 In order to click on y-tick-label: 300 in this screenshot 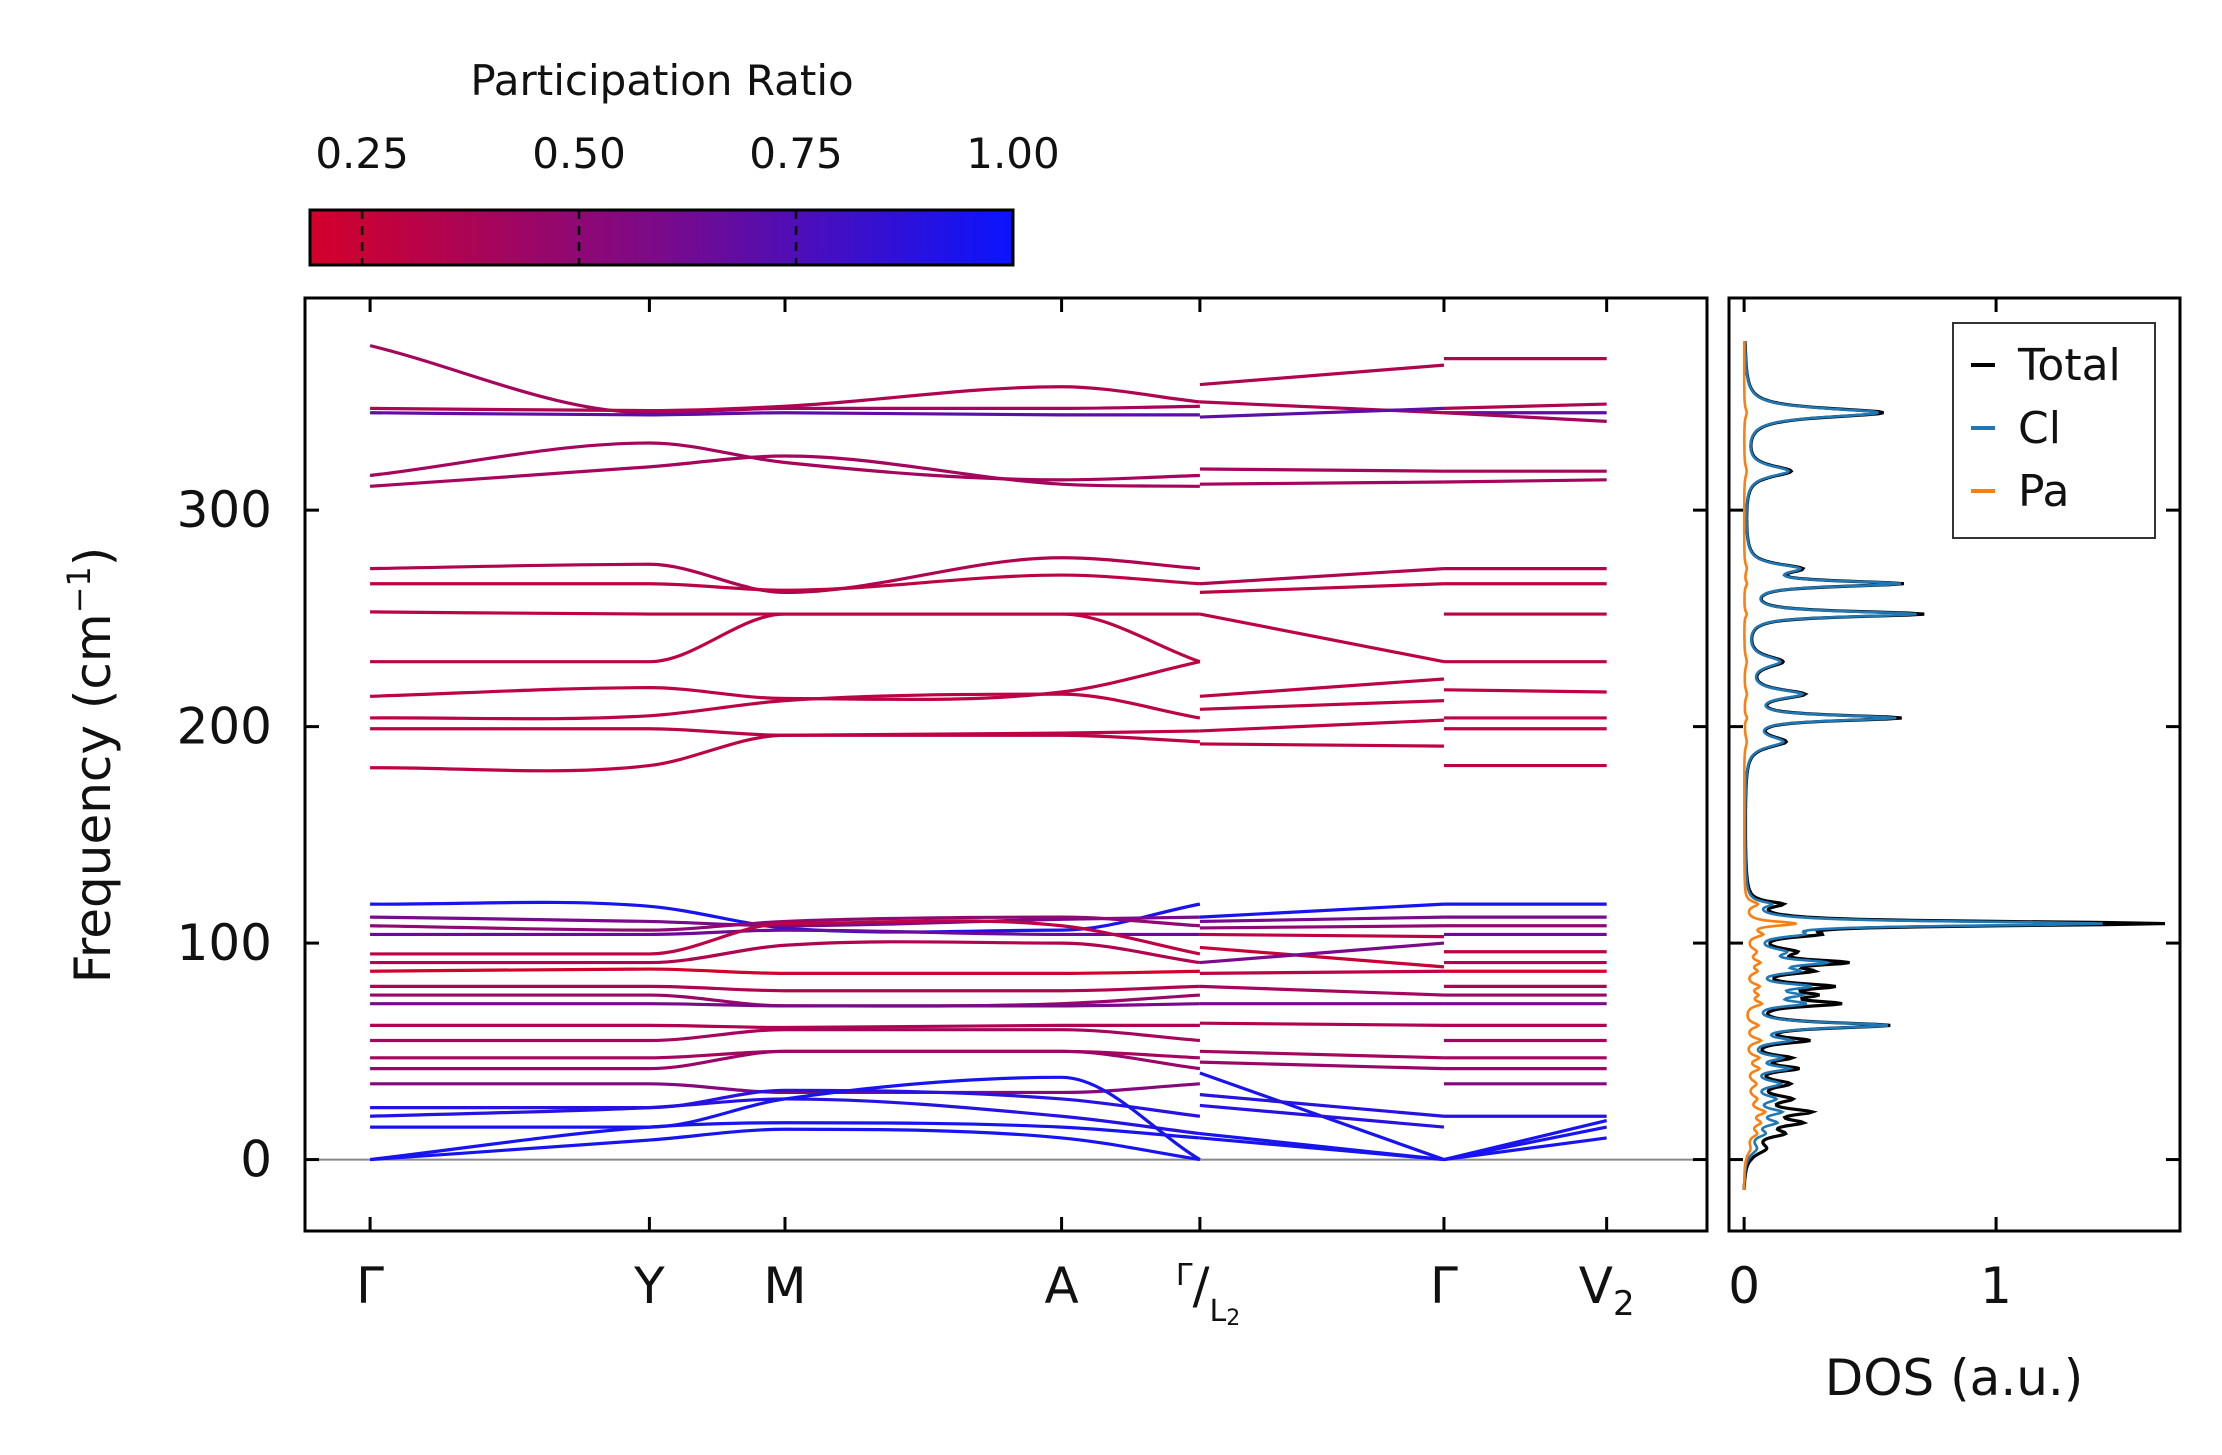, I will do `click(224, 510)`.